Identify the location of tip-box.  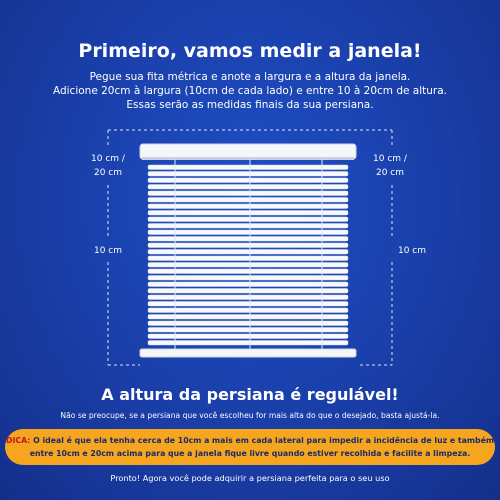
(250, 447).